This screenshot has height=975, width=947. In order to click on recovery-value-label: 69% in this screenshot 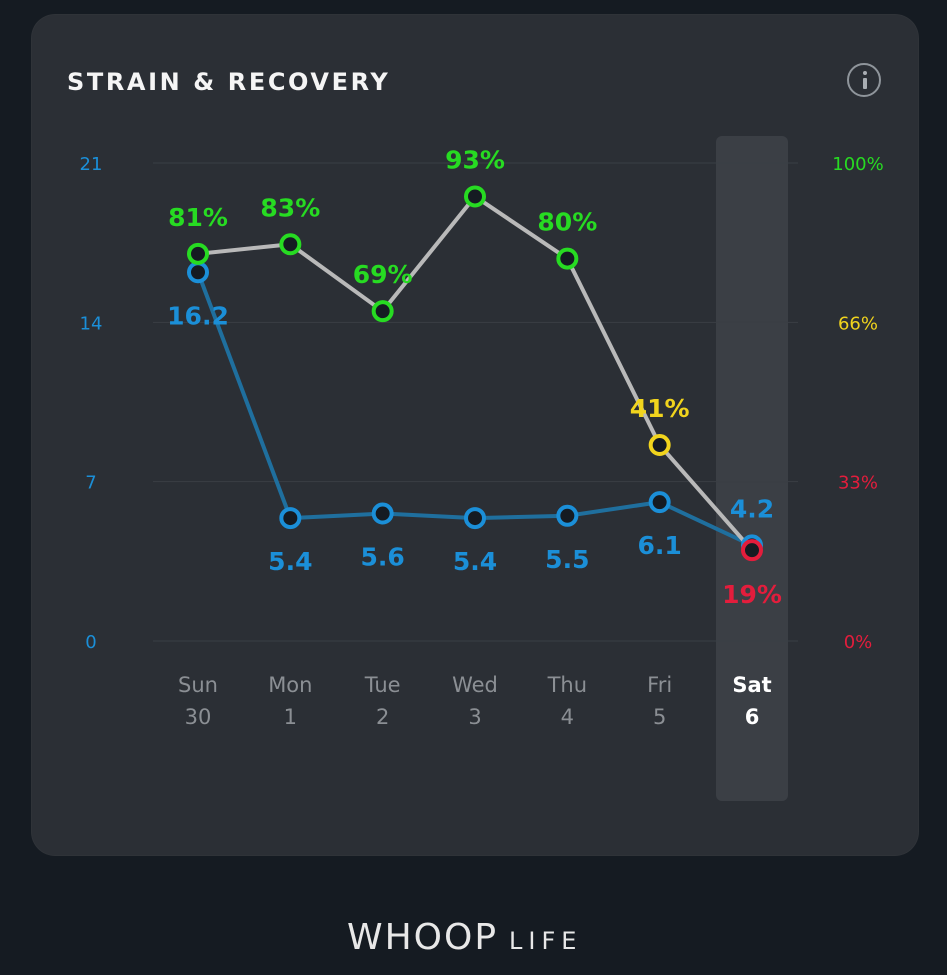, I will do `click(383, 274)`.